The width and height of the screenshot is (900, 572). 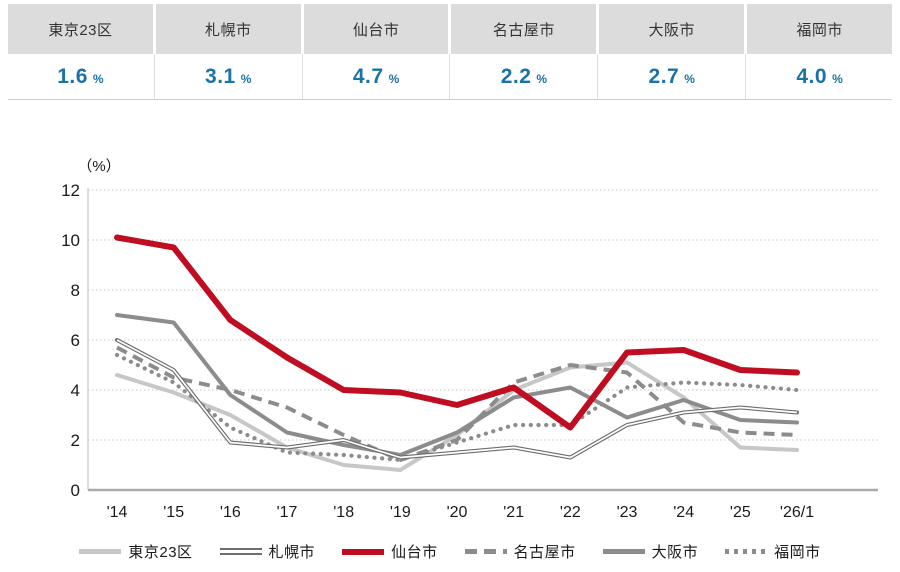 What do you see at coordinates (650, 551) in the screenshot?
I see `legend-item: 大阪市` at bounding box center [650, 551].